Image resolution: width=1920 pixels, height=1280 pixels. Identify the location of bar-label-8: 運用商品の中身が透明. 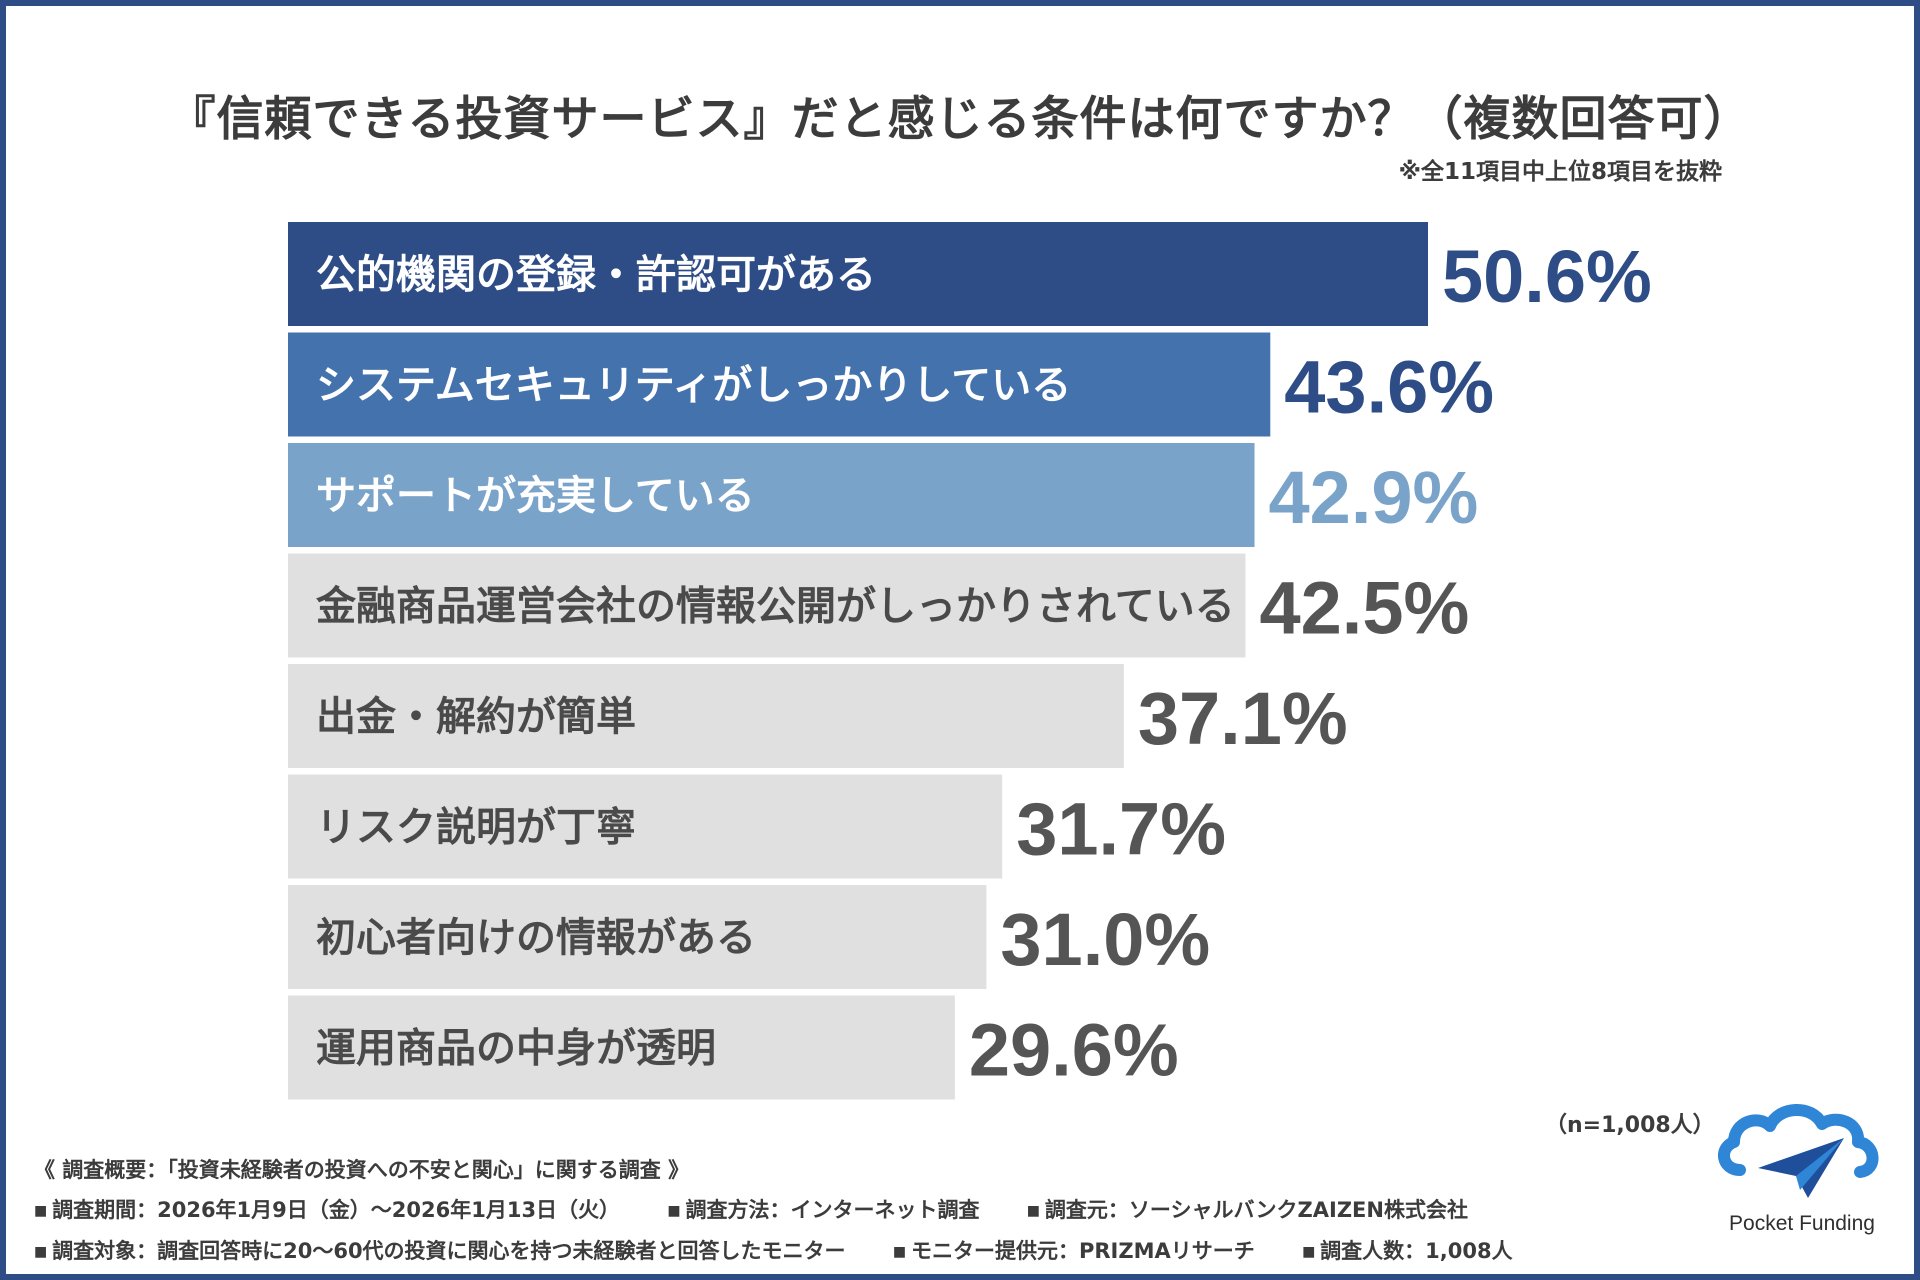
(516, 1049).